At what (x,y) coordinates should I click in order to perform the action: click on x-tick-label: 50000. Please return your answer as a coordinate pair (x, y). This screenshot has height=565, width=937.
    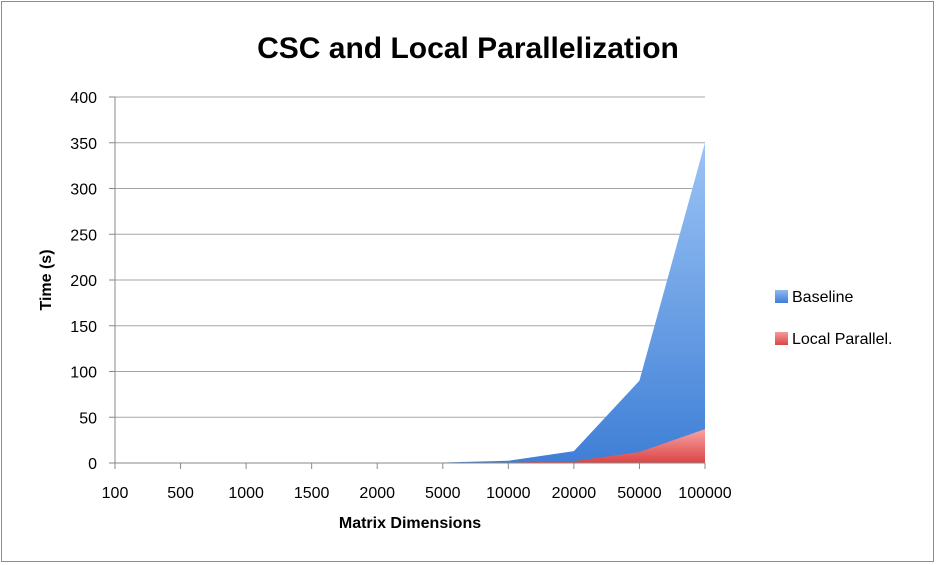
    Looking at the image, I should click on (639, 493).